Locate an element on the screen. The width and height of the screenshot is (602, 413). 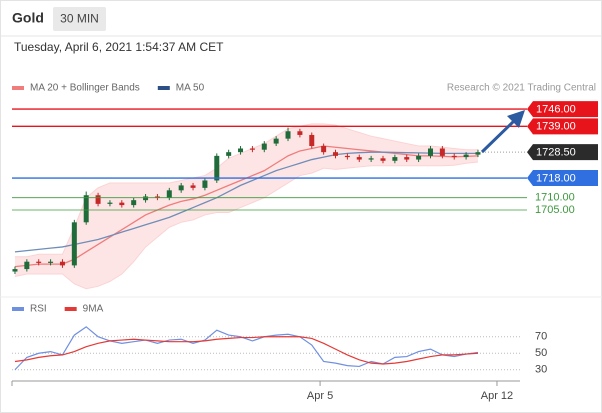
trend-arrow is located at coordinates (502, 132).